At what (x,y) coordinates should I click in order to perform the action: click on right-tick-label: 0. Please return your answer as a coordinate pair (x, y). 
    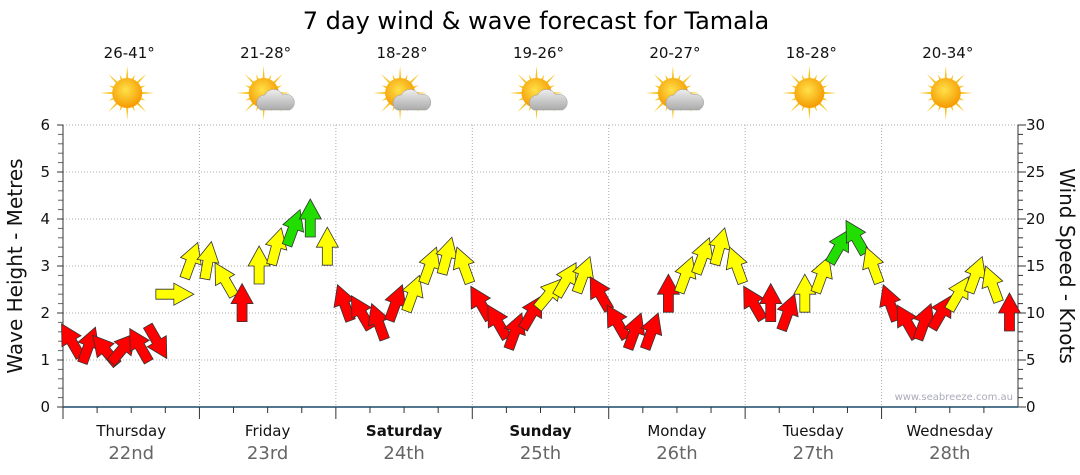
    Looking at the image, I should click on (1031, 407).